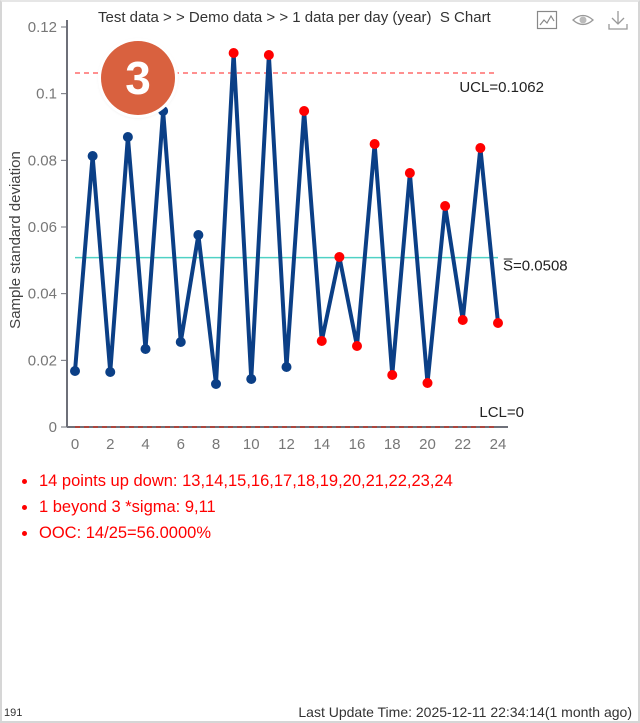 Image resolution: width=640 pixels, height=723 pixels. I want to click on x-tick-label: 0, so click(75, 444).